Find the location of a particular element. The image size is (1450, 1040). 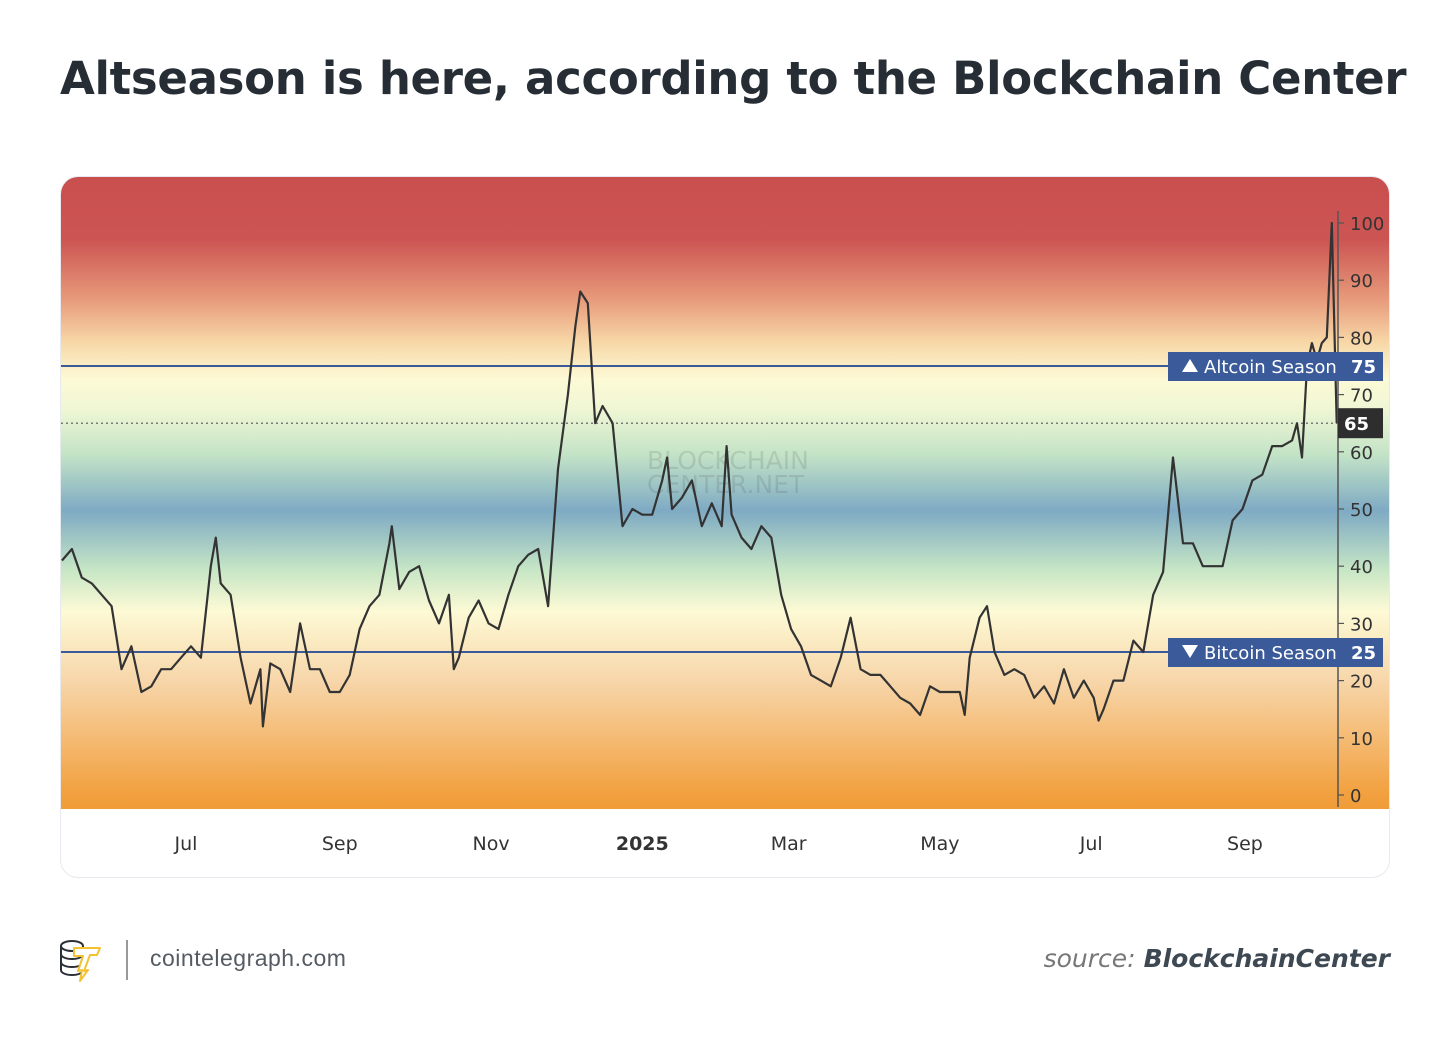

x-tick-label: Nov is located at coordinates (490, 844).